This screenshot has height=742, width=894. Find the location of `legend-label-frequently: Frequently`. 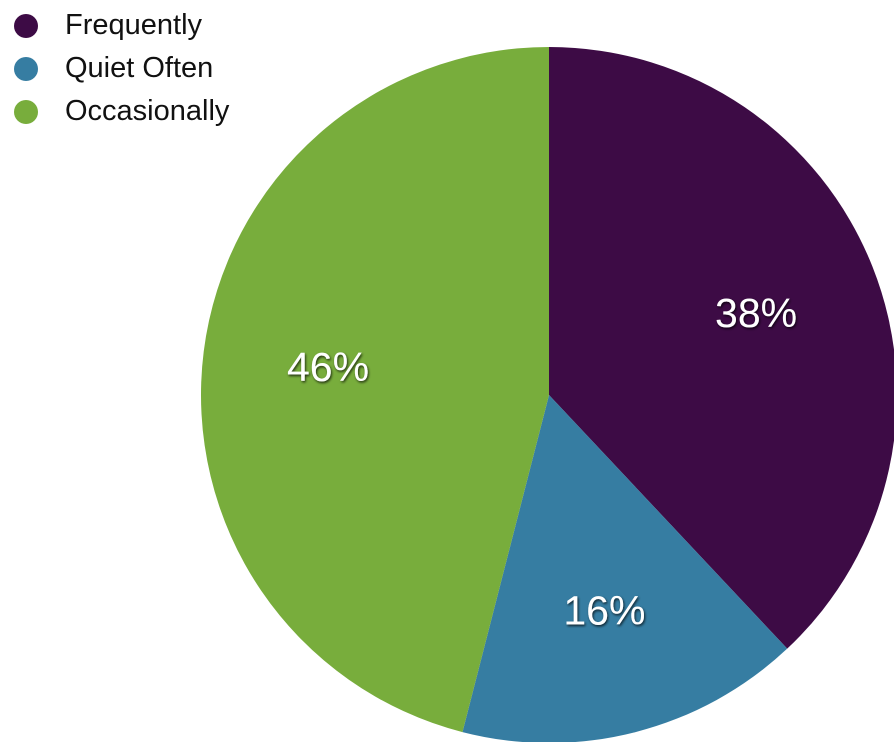

legend-label-frequently: Frequently is located at coordinates (134, 25).